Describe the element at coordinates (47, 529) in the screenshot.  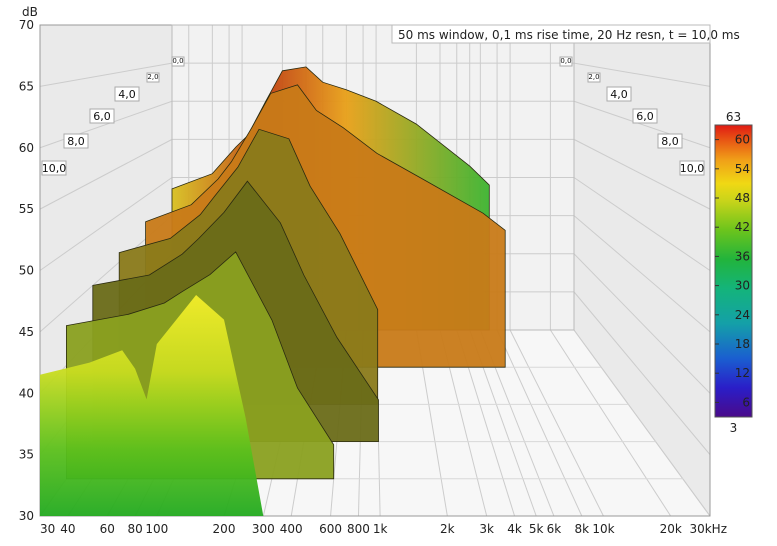
I see `x-tick-label: 30` at that location.